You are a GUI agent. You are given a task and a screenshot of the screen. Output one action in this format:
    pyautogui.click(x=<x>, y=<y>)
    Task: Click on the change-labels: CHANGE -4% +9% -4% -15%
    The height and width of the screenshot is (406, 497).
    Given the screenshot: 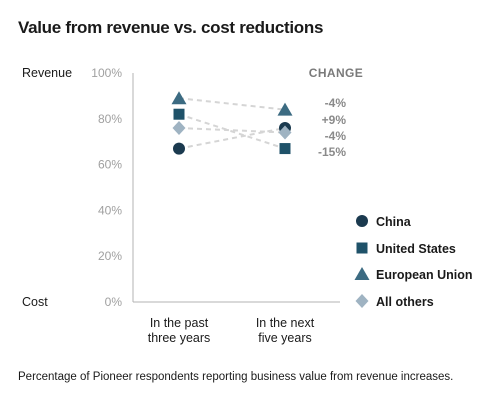 What is the action you would take?
    pyautogui.click(x=336, y=112)
    